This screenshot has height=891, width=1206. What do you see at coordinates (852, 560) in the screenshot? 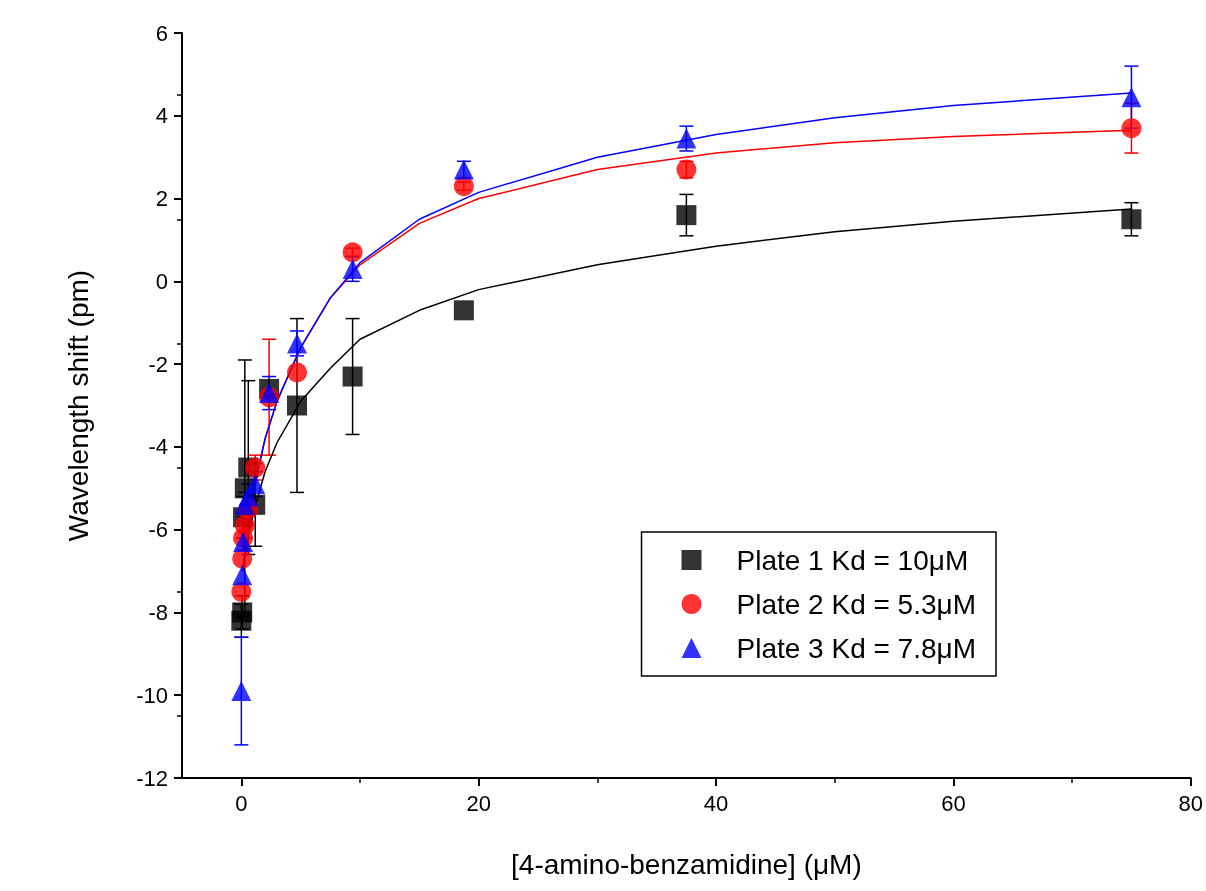
I see `legend-label: Plate 1 Kd = 10μM` at bounding box center [852, 560].